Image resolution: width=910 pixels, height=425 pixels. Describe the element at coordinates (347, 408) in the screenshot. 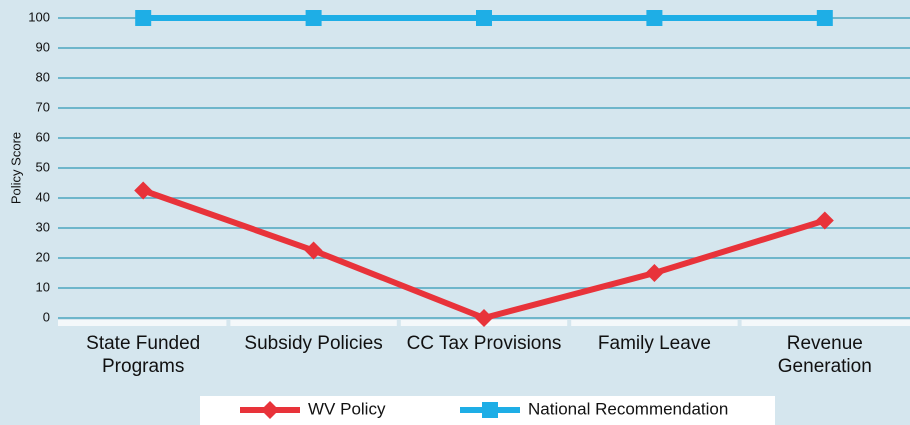

I see `legend-label: WV Policy` at that location.